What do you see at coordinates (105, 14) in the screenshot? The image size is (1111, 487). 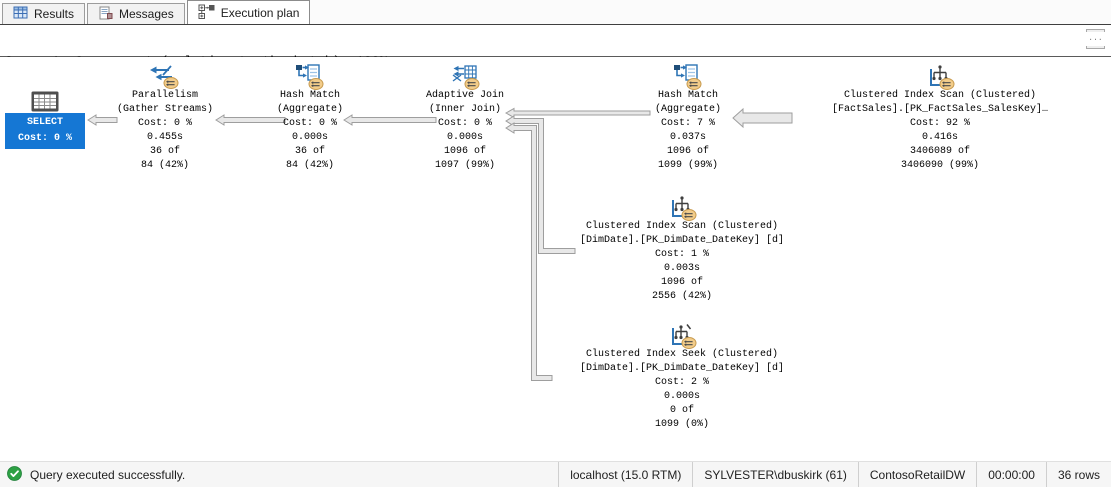 I see `messages-doc-icon` at bounding box center [105, 14].